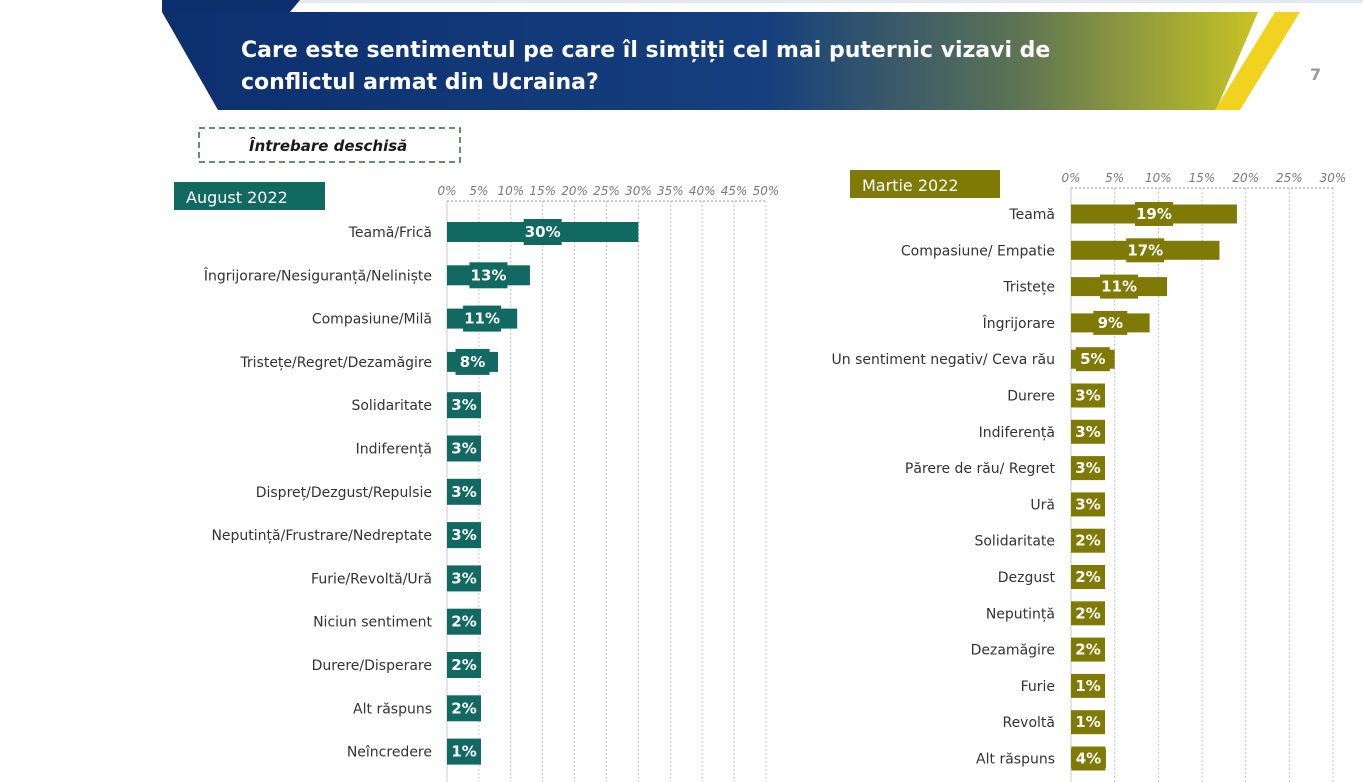 This screenshot has width=1363, height=782. I want to click on category-label: Durere/Disperare, so click(372, 666).